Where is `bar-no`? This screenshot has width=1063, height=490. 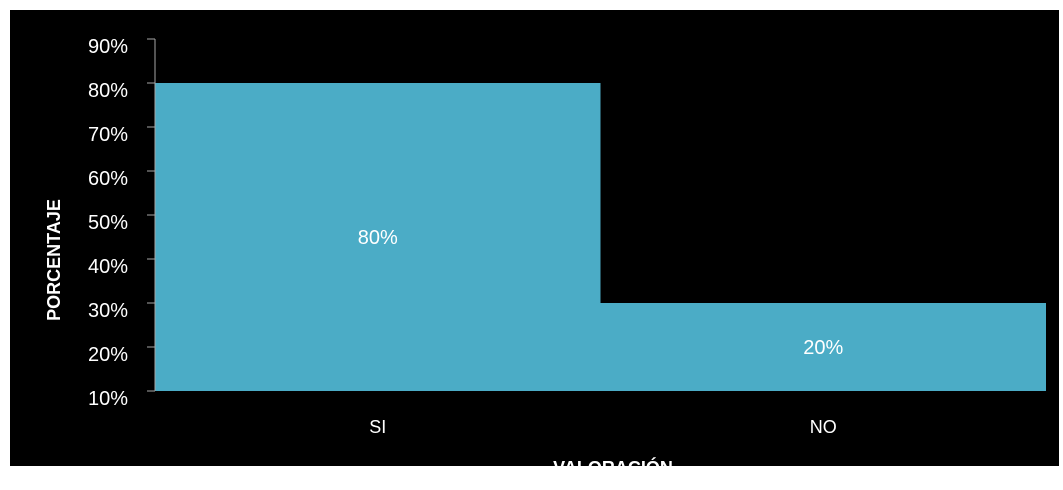 bar-no is located at coordinates (823, 347).